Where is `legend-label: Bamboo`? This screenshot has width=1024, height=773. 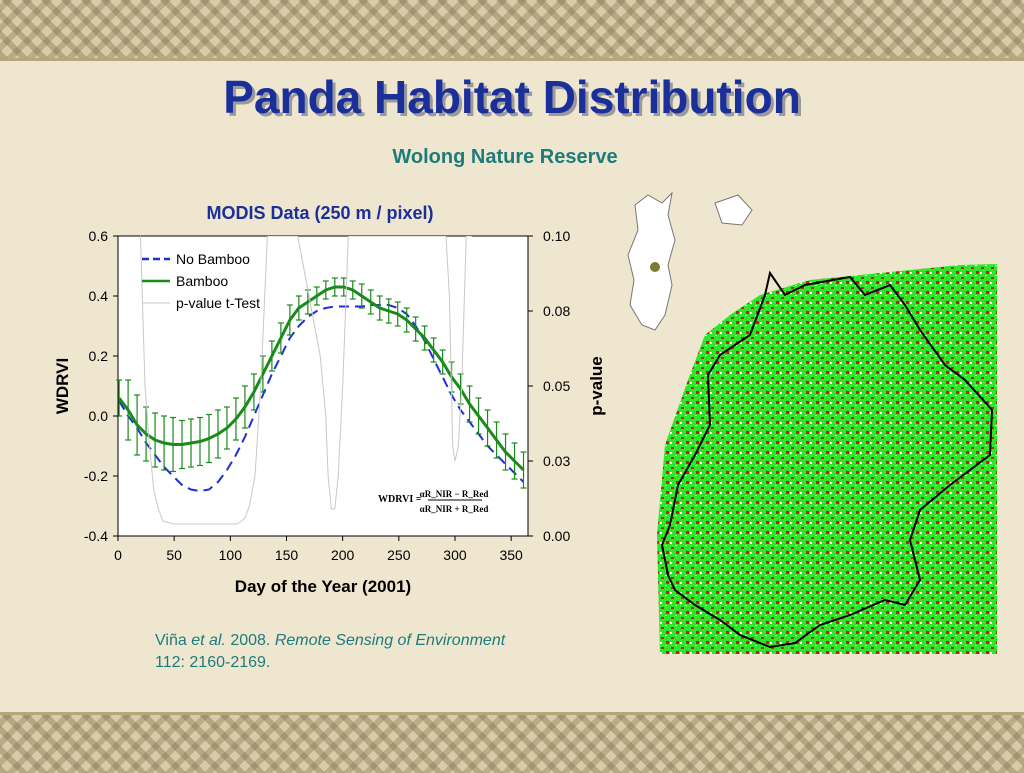 legend-label: Bamboo is located at coordinates (202, 281).